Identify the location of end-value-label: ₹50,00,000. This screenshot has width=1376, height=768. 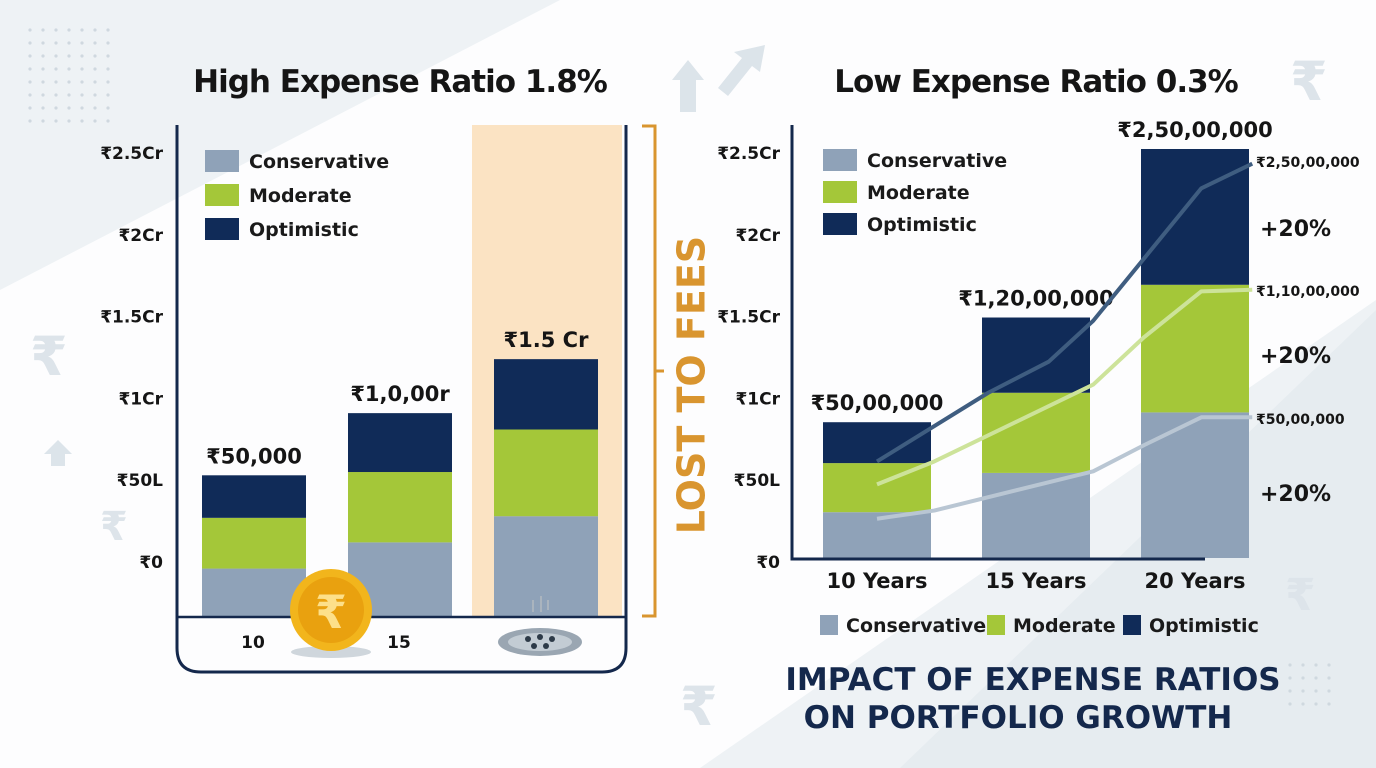
(1300, 420).